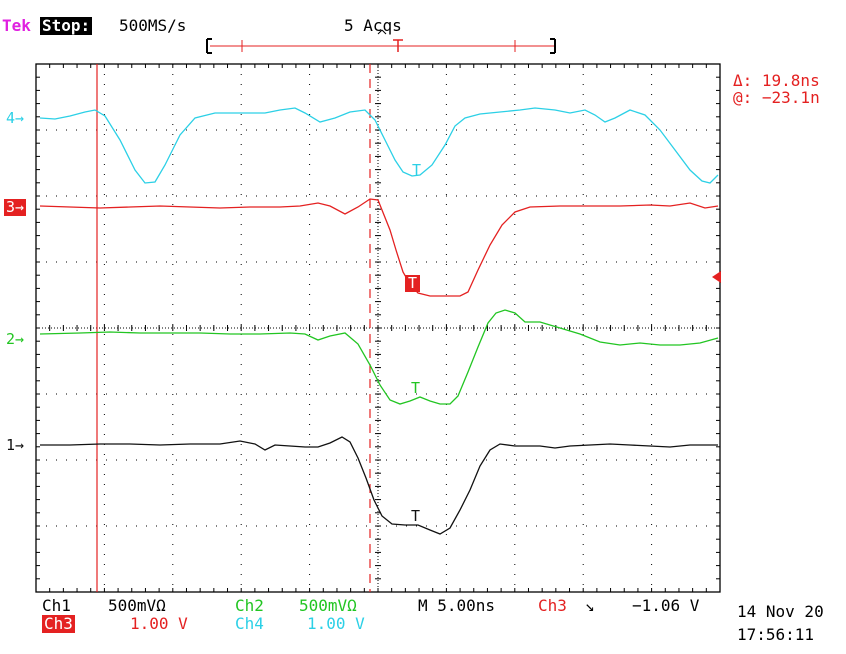 Image resolution: width=846 pixels, height=654 pixels. What do you see at coordinates (416, 516) in the screenshot?
I see `ch1-trigger-mark: T` at bounding box center [416, 516].